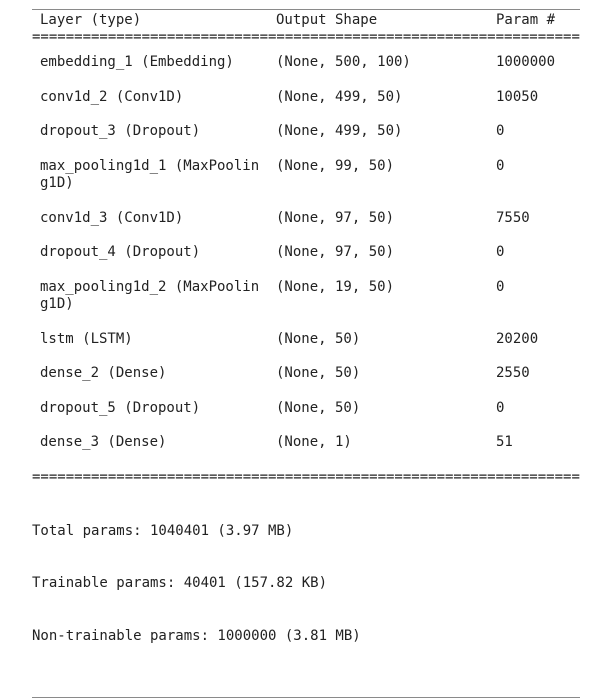 This screenshot has width=608, height=698. I want to click on param-count: 2550, so click(513, 373).